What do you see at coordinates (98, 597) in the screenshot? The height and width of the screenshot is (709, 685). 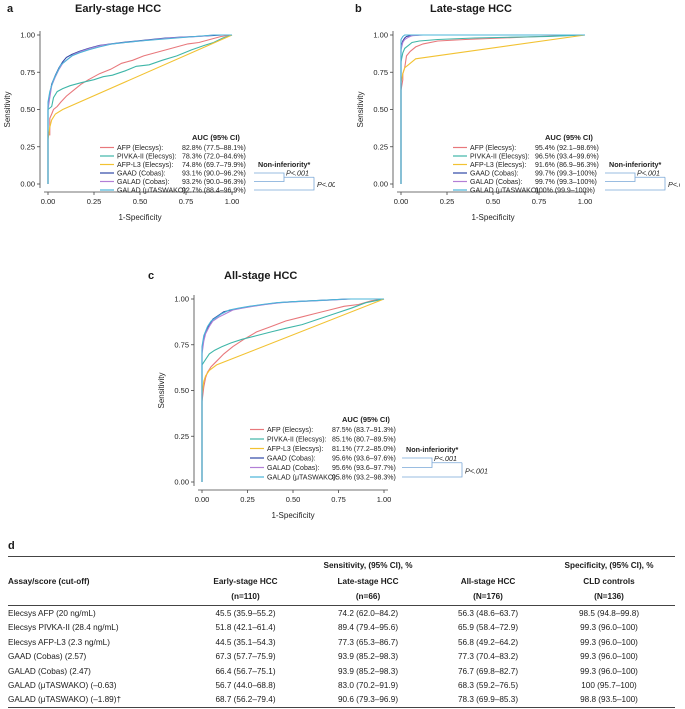 I see `header-n-spacer` at bounding box center [98, 597].